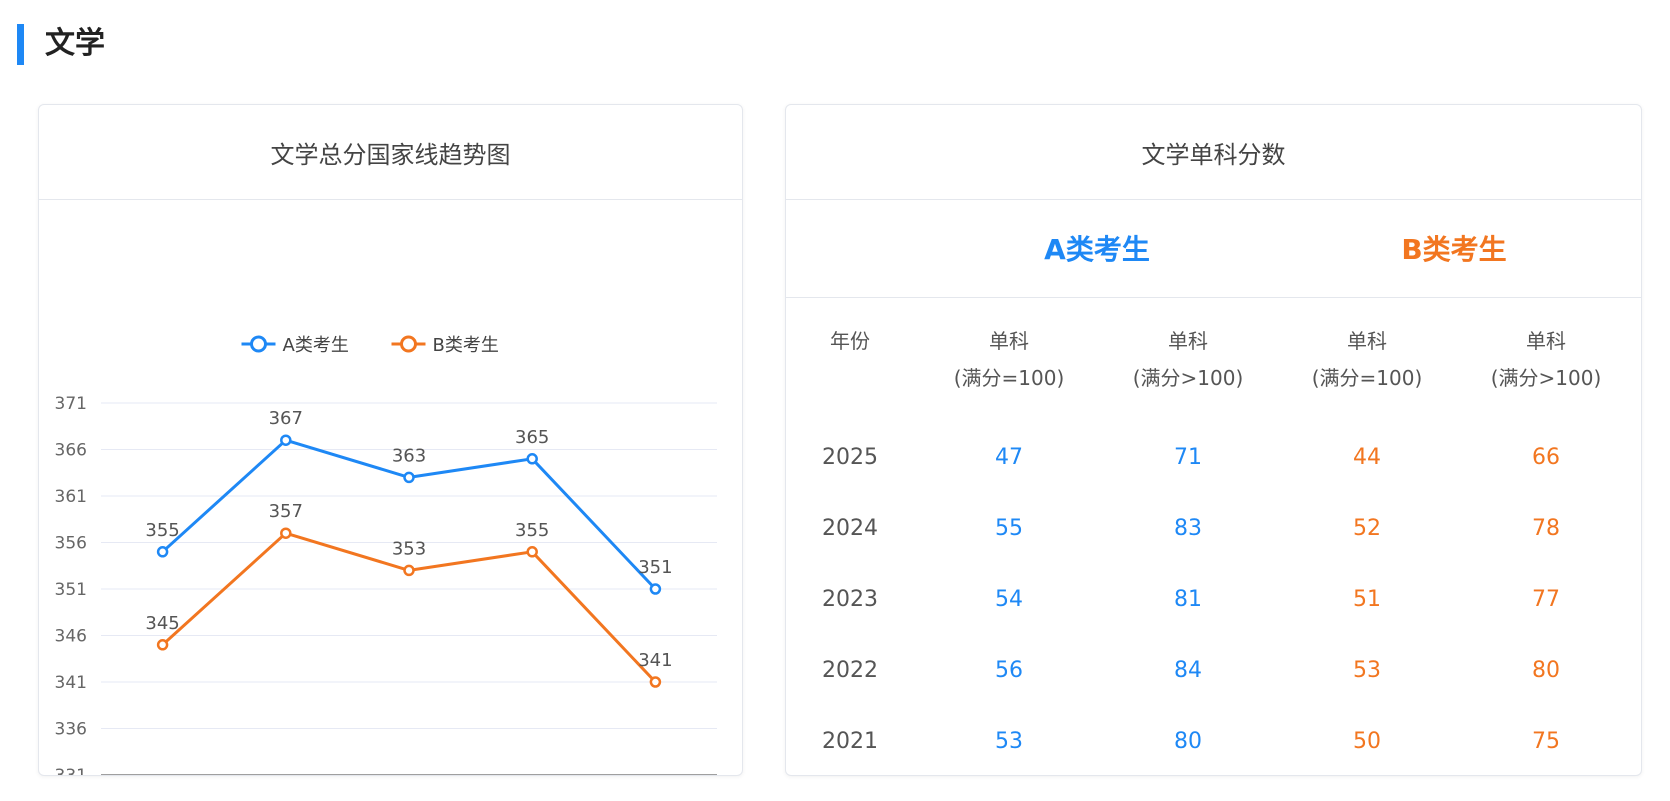 Image resolution: width=1670 pixels, height=801 pixels. I want to click on row-2023-year: 2023, so click(850, 599).